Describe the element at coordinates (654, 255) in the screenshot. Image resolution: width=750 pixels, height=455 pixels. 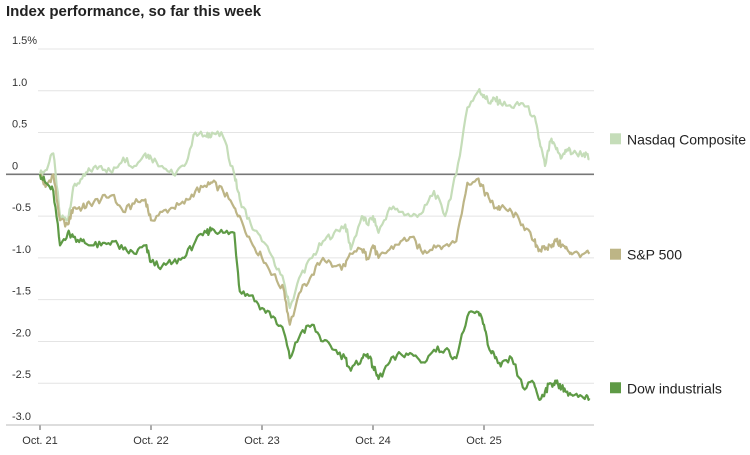
I see `legend-label: S&P 500` at that location.